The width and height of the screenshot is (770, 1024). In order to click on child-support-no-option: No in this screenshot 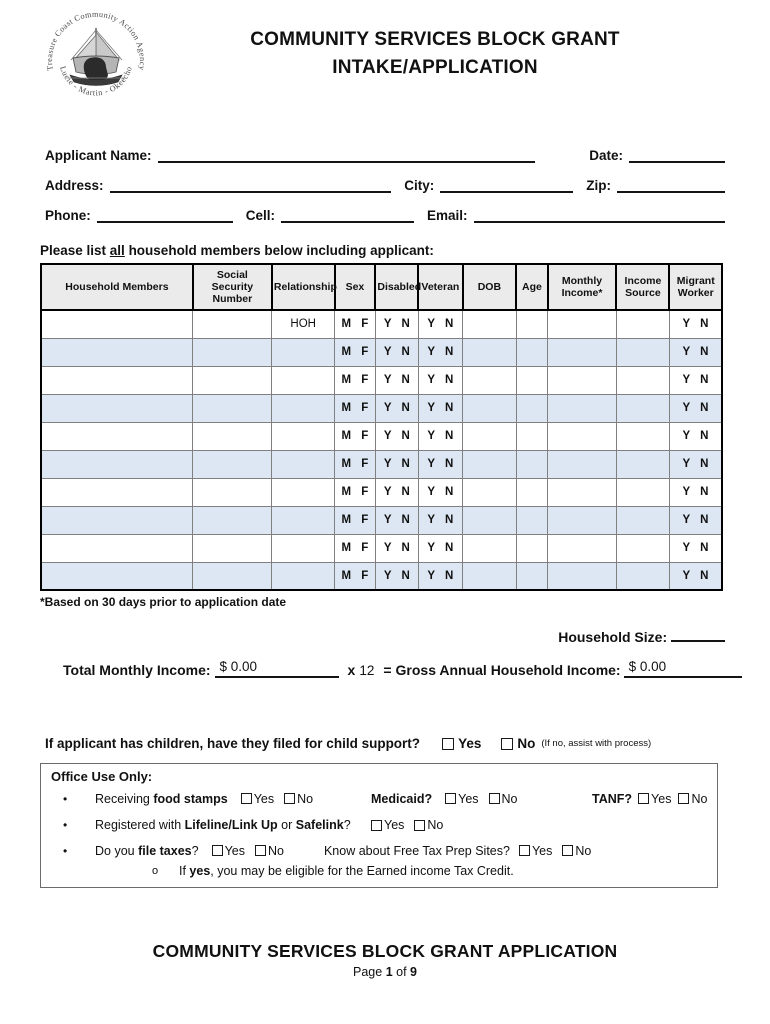, I will do `click(518, 743)`.